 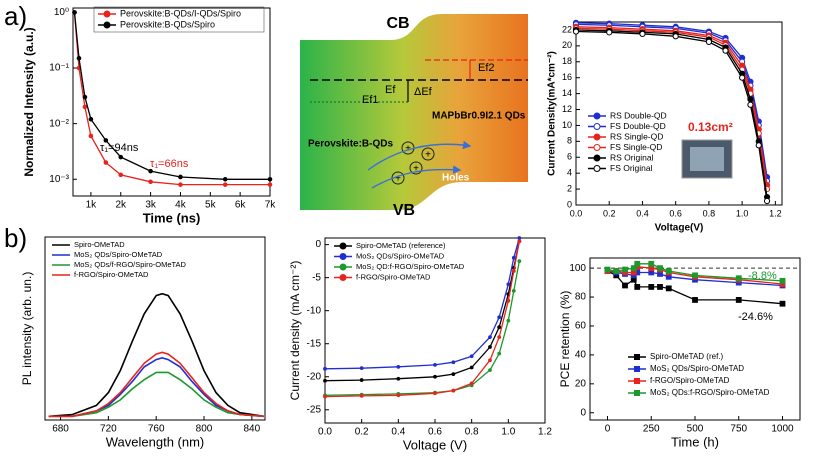 I want to click on x-tick-label: 840, so click(x=252, y=429).